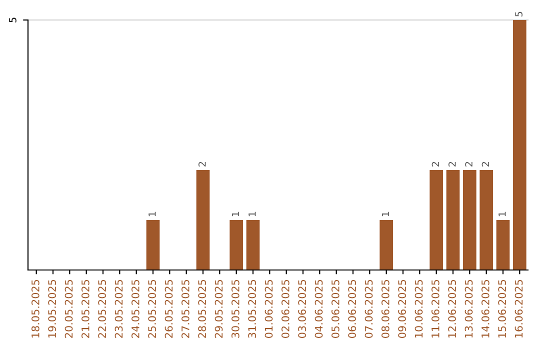 The image size is (540, 340). What do you see at coordinates (35, 309) in the screenshot?
I see `x-tick-label: 18.05.2025` at bounding box center [35, 309].